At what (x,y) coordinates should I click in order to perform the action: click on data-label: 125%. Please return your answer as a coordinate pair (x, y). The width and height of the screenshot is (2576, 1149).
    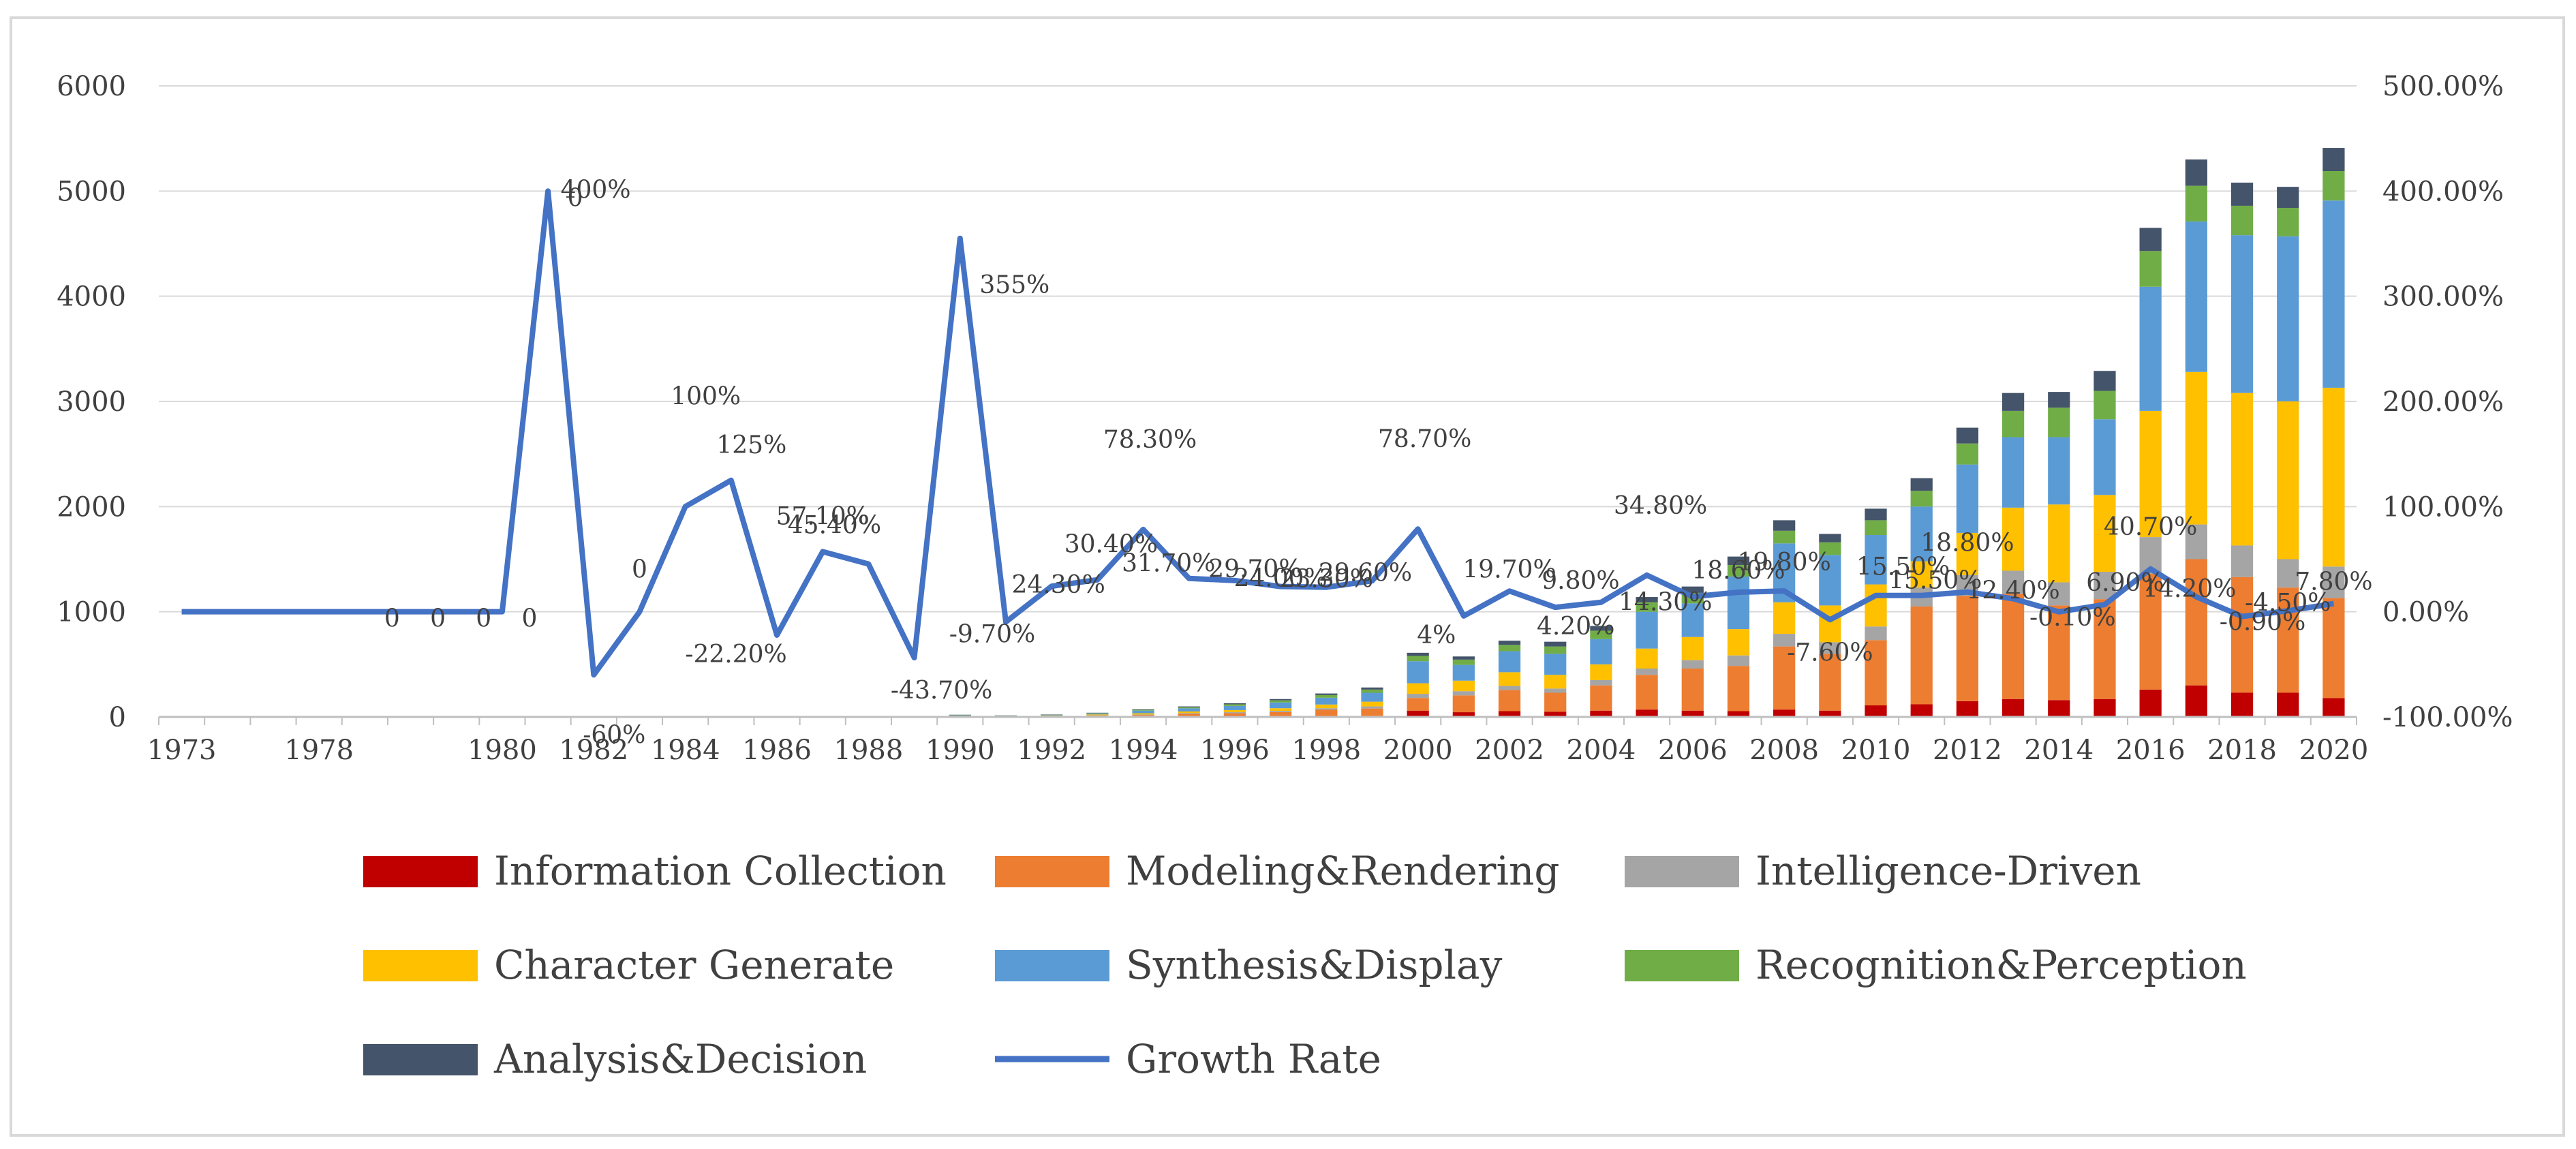
    Looking at the image, I should click on (751, 445).